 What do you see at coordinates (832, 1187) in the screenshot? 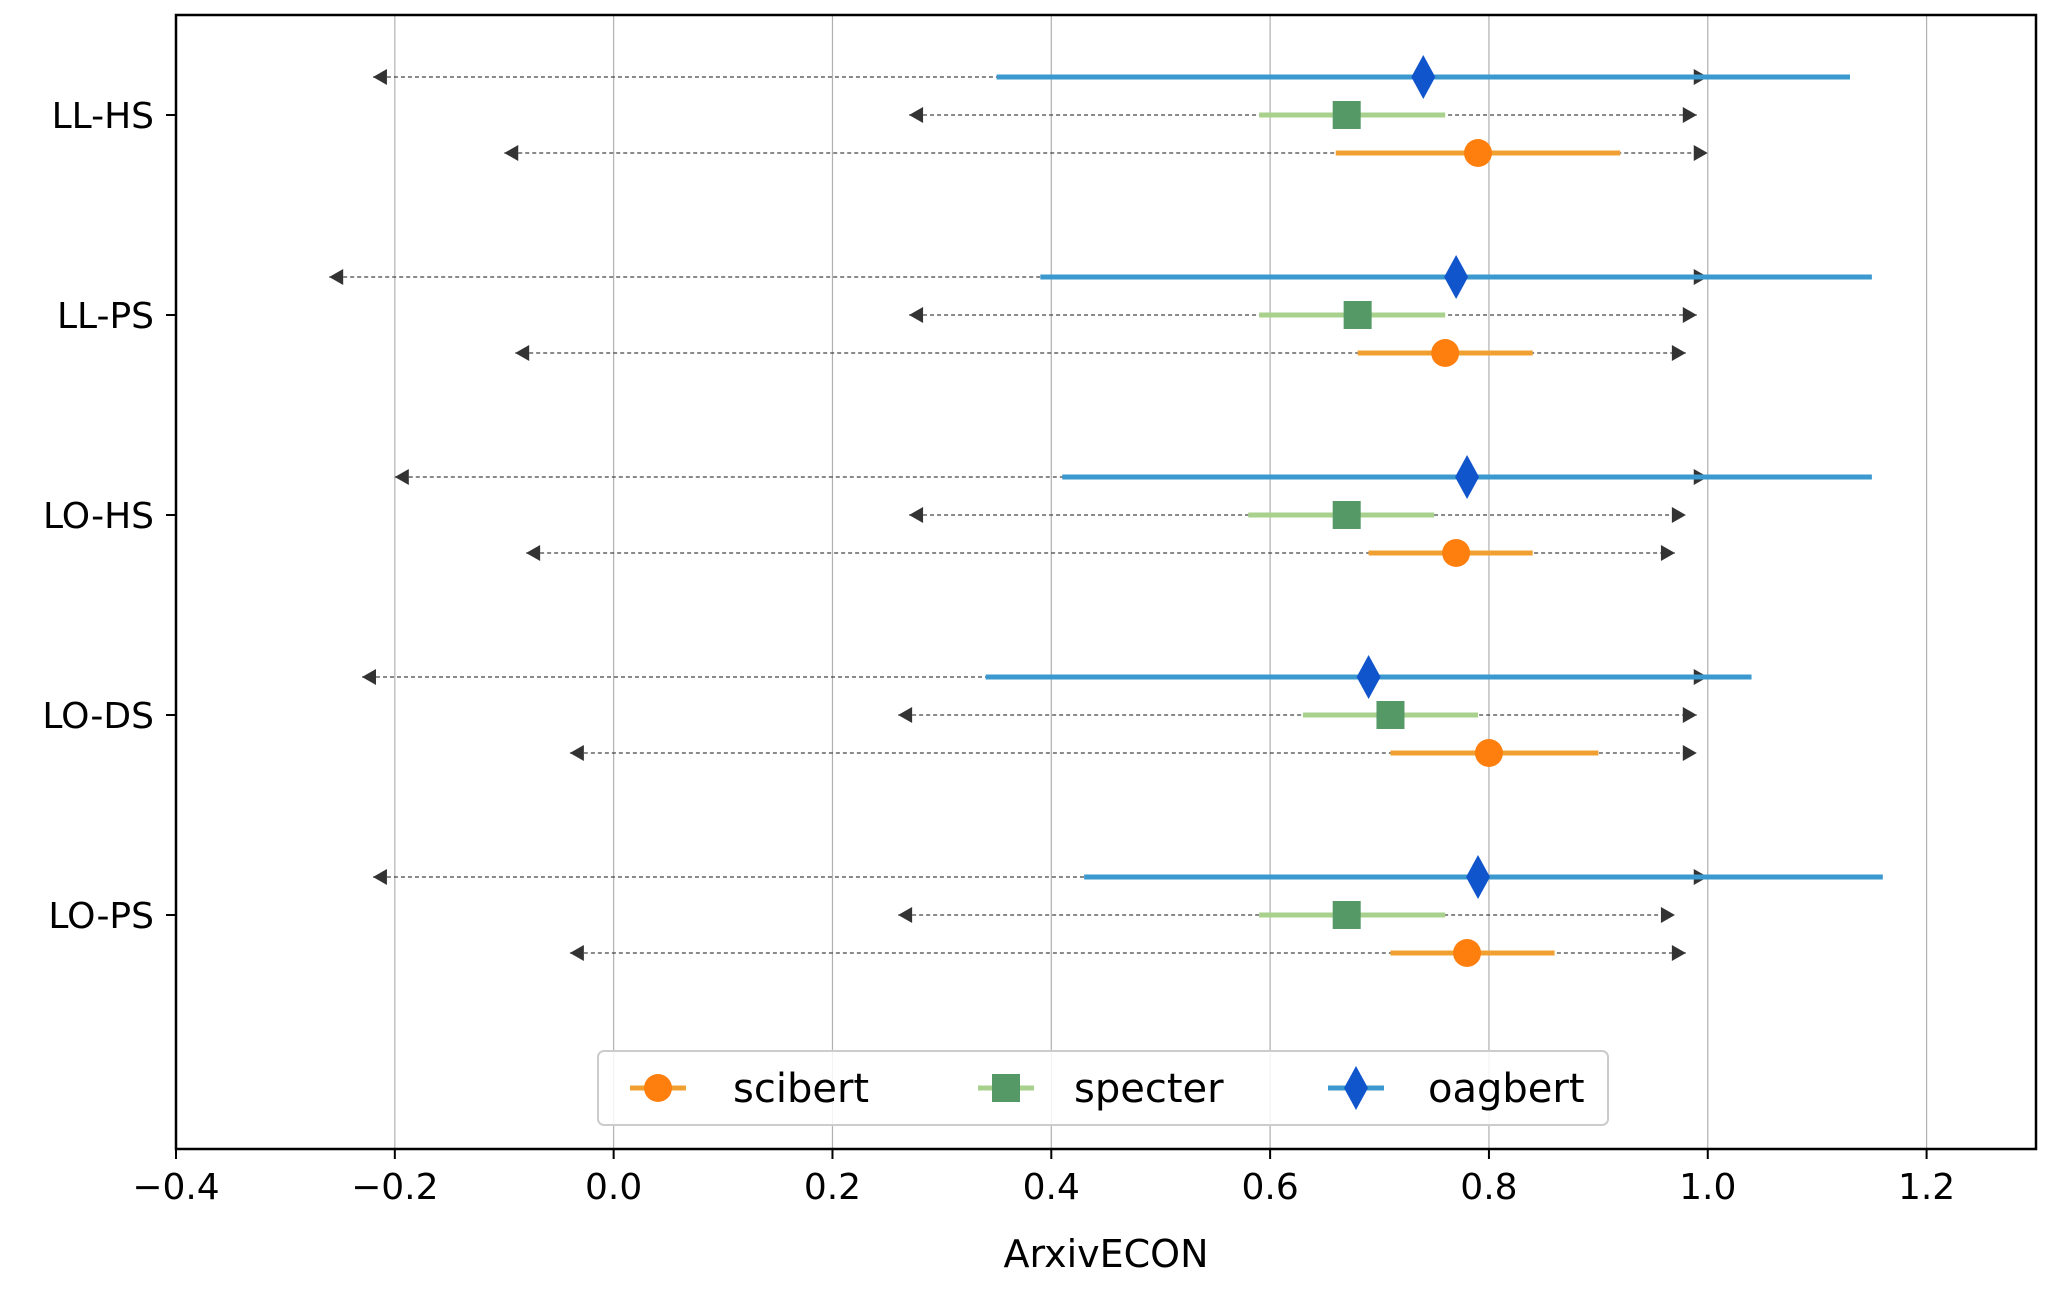
I see `x-tick-label: 0.2` at bounding box center [832, 1187].